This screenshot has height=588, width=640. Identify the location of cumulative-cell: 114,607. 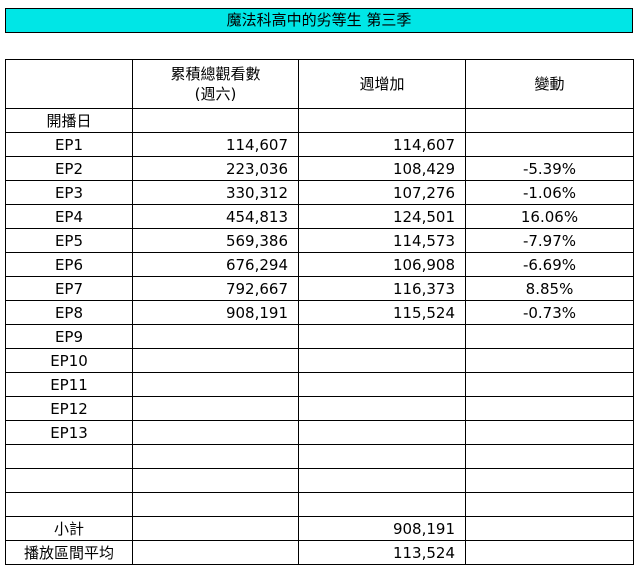
(215, 144).